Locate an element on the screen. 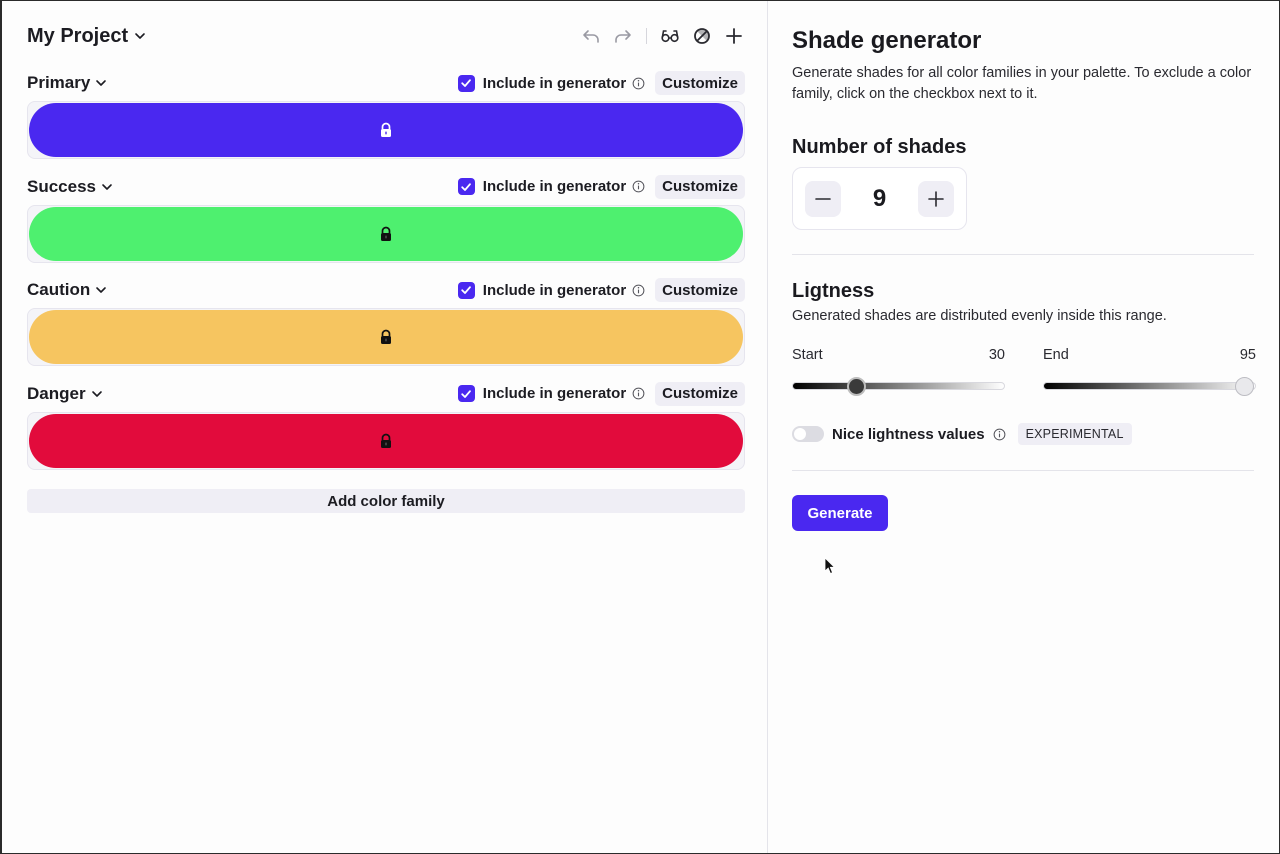 This screenshot has width=1280, height=854. experimental-badge: EXPERIMENTAL is located at coordinates (1074, 434).